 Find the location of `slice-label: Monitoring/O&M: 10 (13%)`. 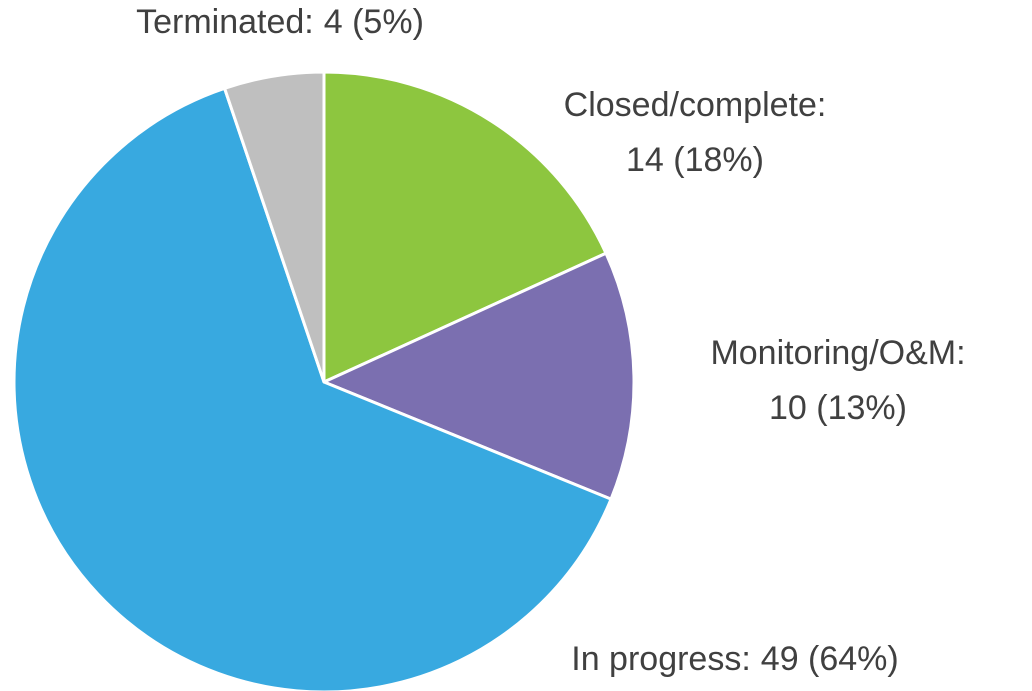

slice-label: Monitoring/O&M: 10 (13%) is located at coordinates (837, 380).